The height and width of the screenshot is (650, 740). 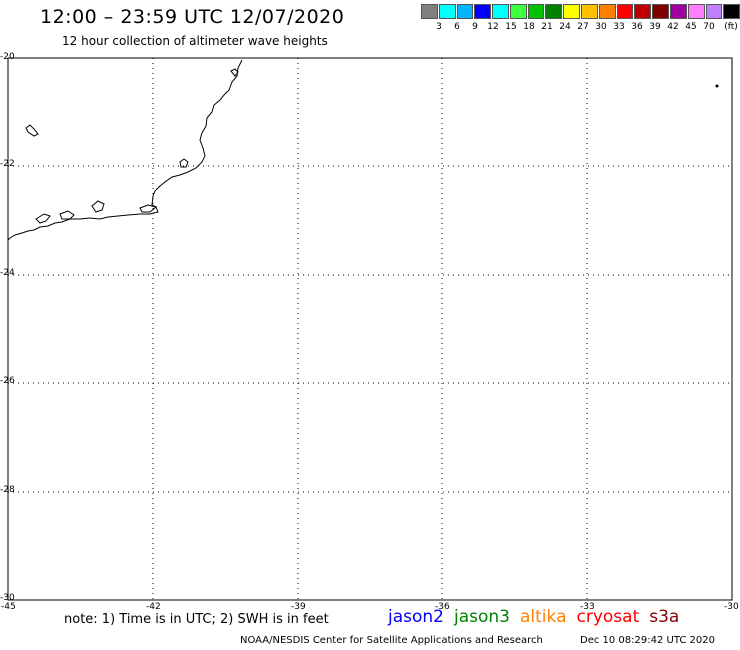 What do you see at coordinates (153, 607) in the screenshot?
I see `x-tick-label: -42` at bounding box center [153, 607].